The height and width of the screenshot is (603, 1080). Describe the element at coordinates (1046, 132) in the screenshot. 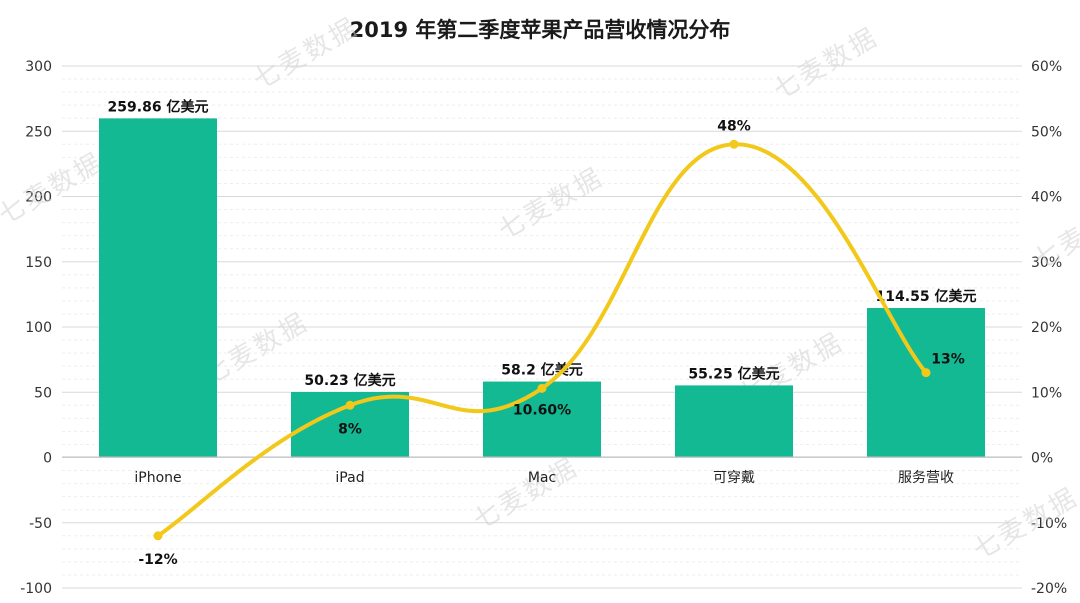

I see `right-axis-tick-label: 50%` at that location.